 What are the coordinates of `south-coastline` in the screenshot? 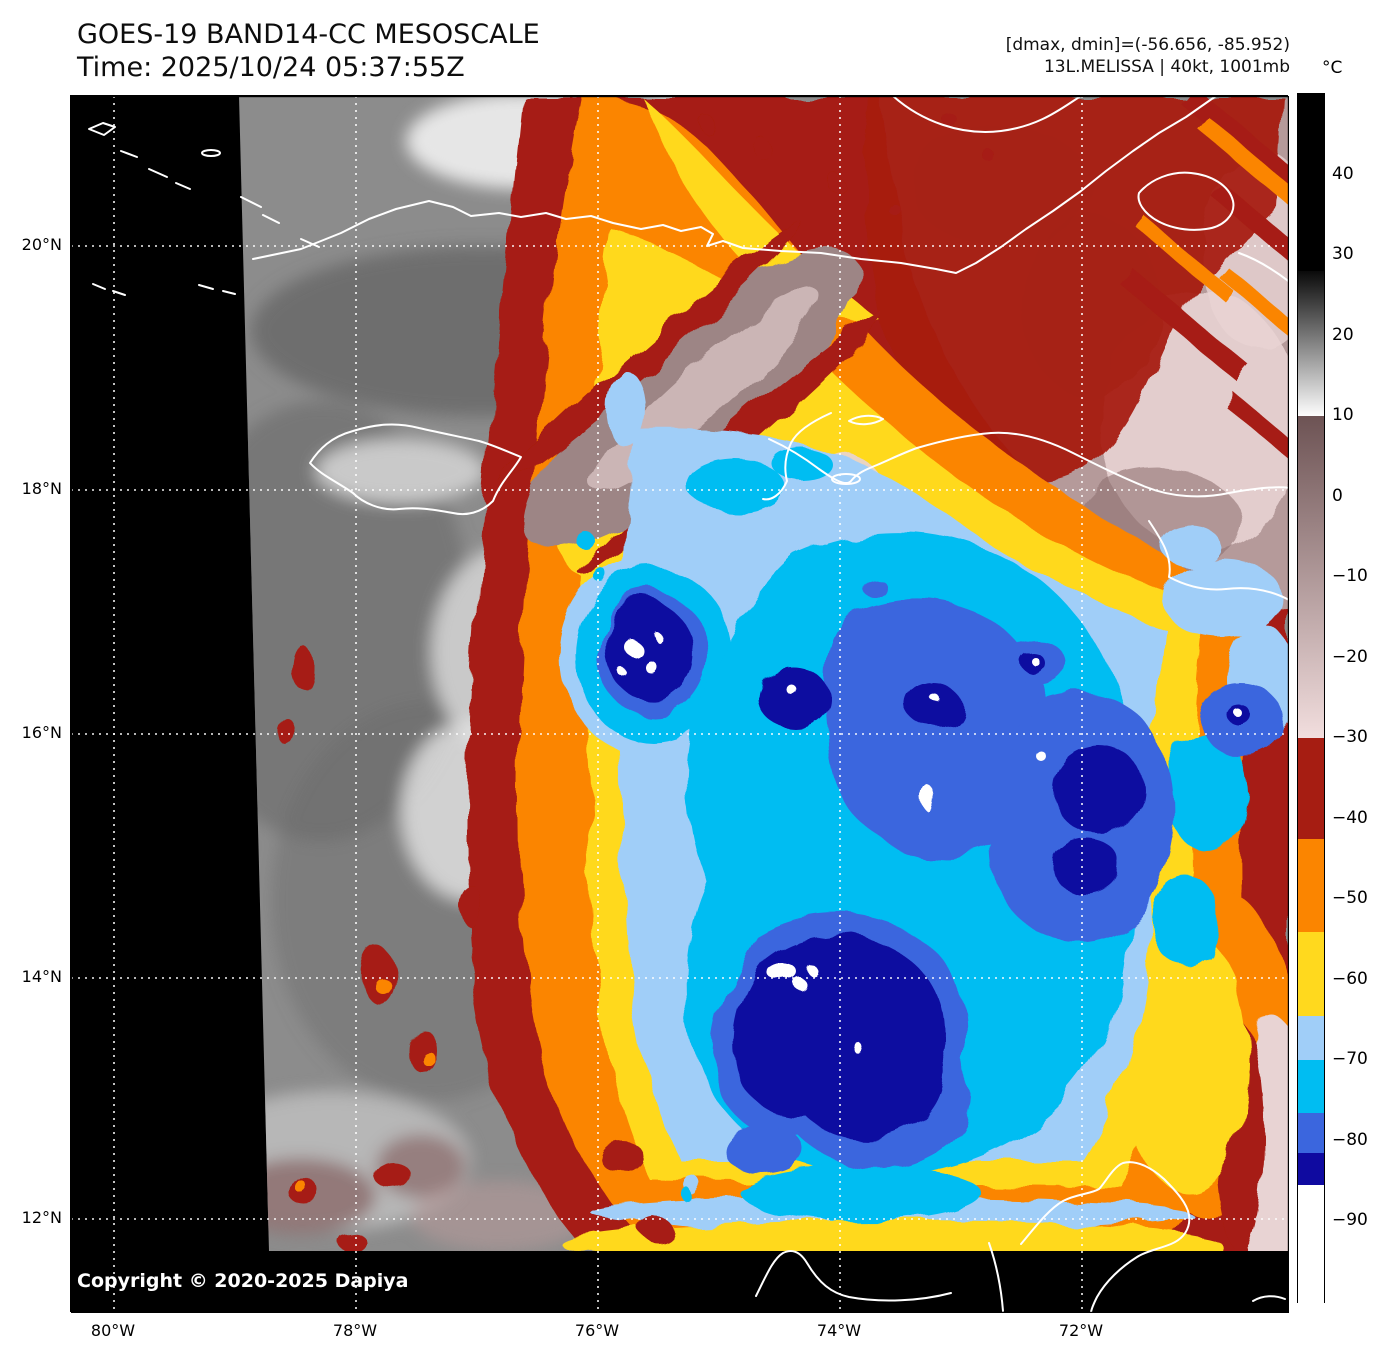 It's located at (853, 1276).